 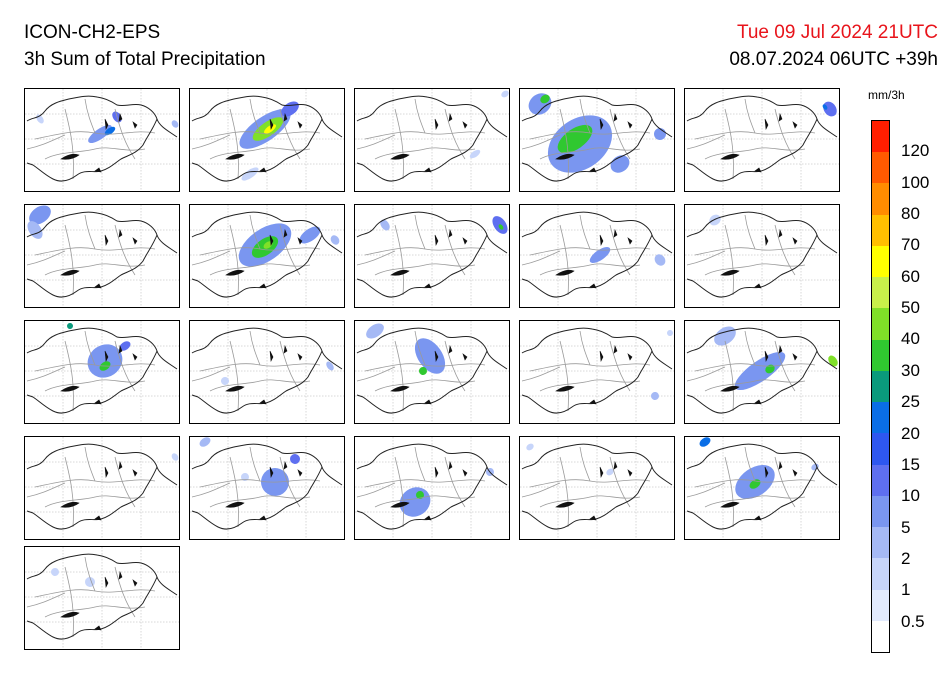 I want to click on colorbar-label: 80, so click(x=910, y=214).